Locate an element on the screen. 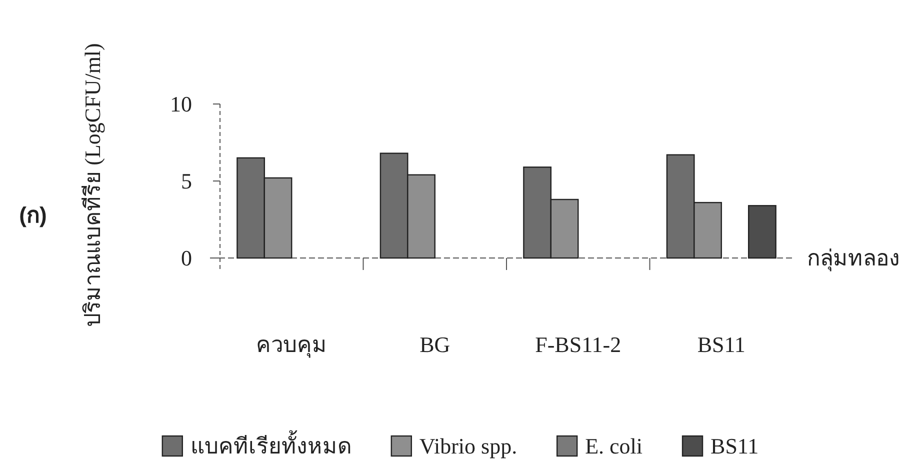  text: (ก) is located at coordinates (33, 215).